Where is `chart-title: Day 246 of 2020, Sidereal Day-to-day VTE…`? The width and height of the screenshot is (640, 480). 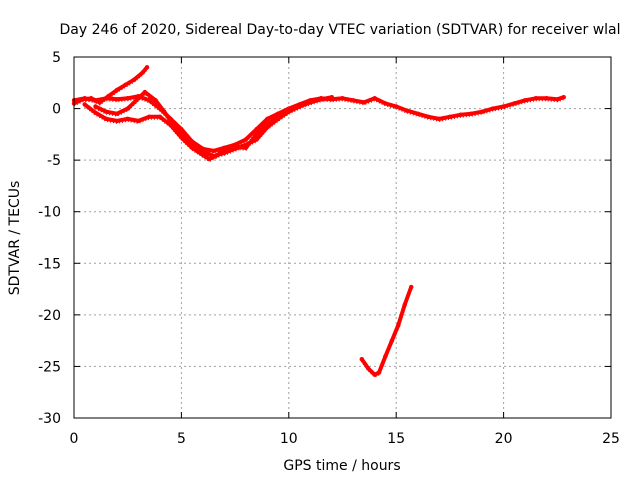
chart-title: Day 246 of 2020, Sidereal Day-to-day VTE… is located at coordinates (339, 30).